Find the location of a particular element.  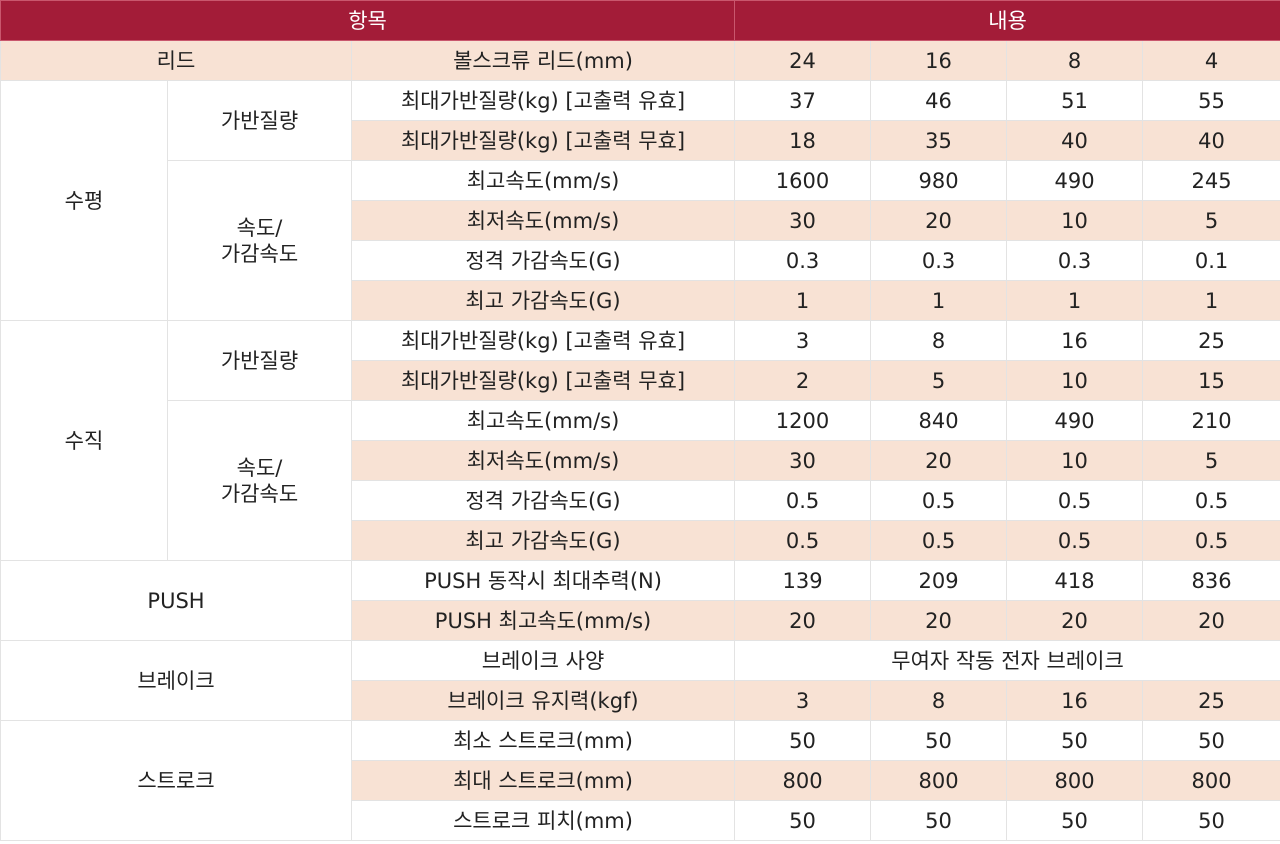

table-row: PUSH PUSH 동작시 최대추력(N) 139 209 418 836 is located at coordinates (640, 600).